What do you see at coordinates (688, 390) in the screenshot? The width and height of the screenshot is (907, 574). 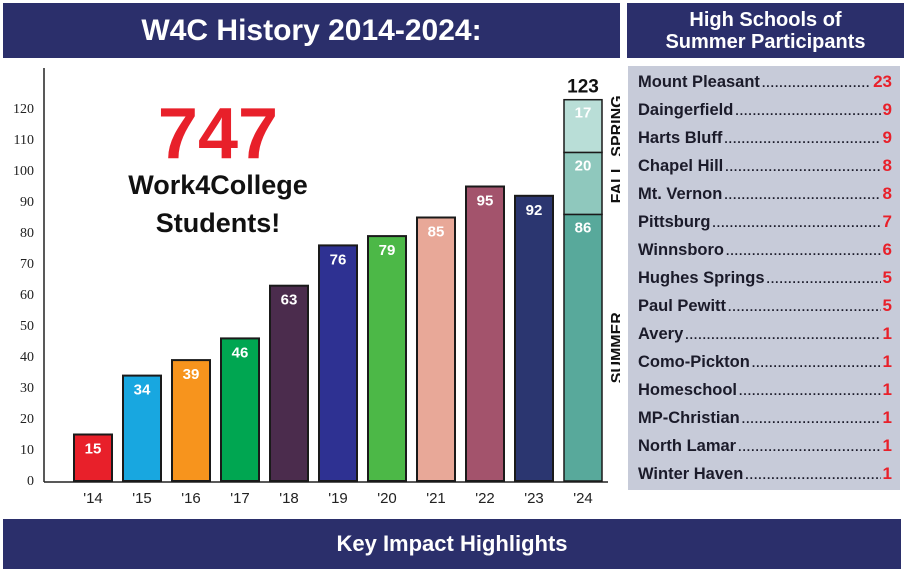 I see `school-name: Homeschool` at bounding box center [688, 390].